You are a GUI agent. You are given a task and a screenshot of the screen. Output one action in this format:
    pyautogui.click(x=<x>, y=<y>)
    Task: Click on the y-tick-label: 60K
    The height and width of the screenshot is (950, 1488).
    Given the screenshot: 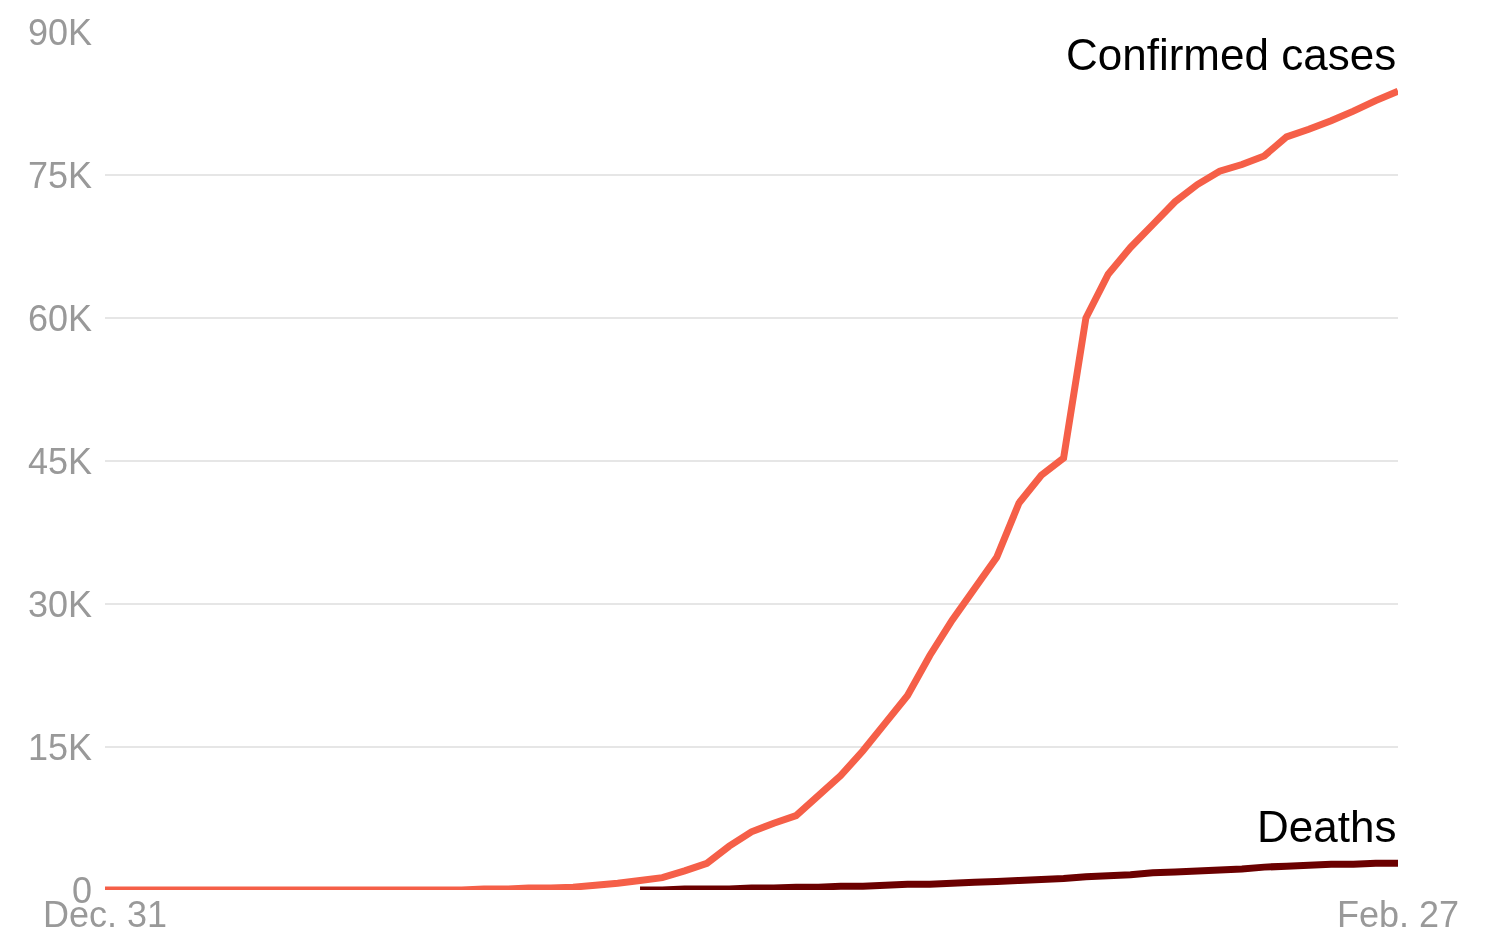 What is the action you would take?
    pyautogui.click(x=59, y=318)
    